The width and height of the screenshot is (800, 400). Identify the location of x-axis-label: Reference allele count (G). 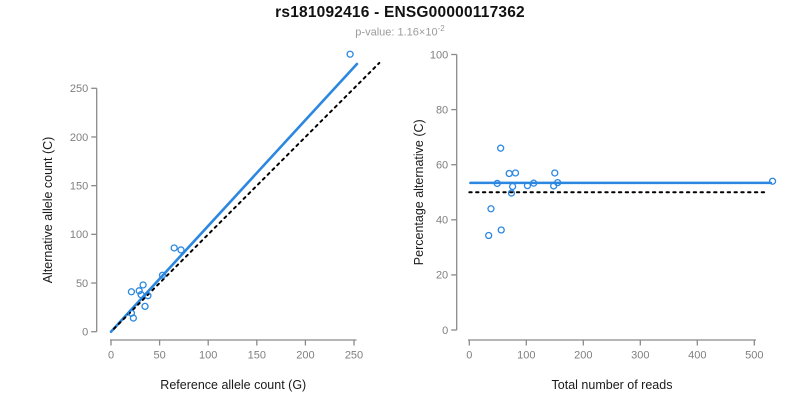
(233, 385).